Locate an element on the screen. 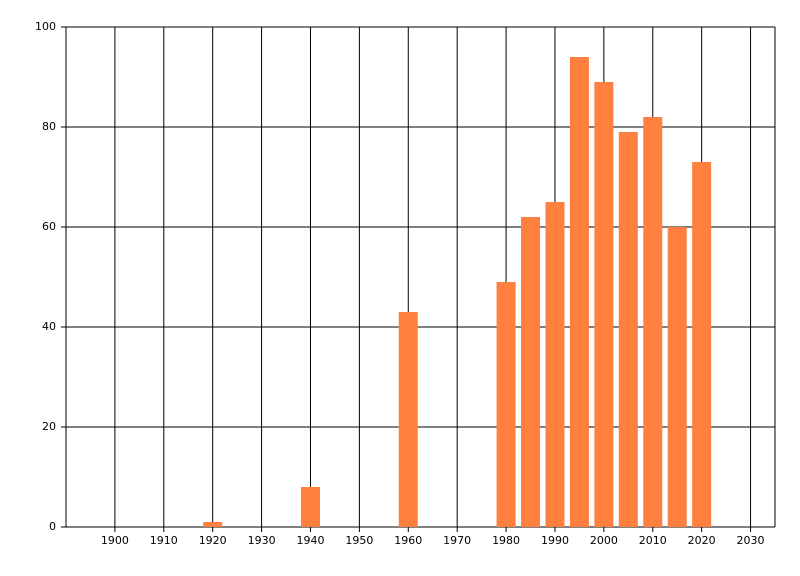  y-tick-label: 60 is located at coordinates (49, 226).